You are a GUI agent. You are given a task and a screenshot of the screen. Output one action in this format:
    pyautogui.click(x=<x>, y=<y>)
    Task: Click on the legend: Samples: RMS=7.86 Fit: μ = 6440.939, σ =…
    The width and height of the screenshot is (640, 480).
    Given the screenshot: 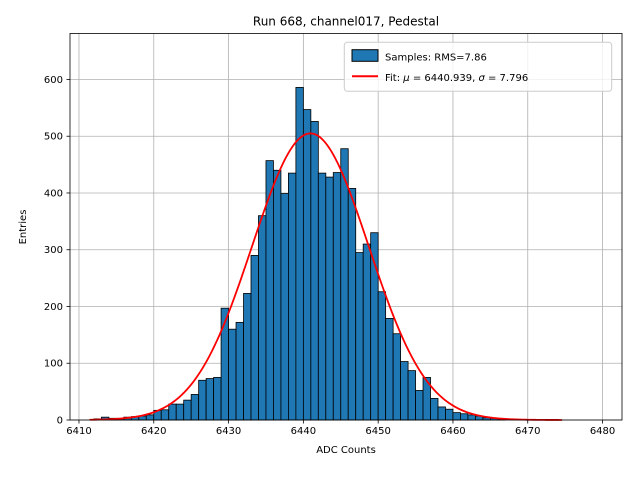 What is the action you would take?
    pyautogui.click(x=478, y=66)
    